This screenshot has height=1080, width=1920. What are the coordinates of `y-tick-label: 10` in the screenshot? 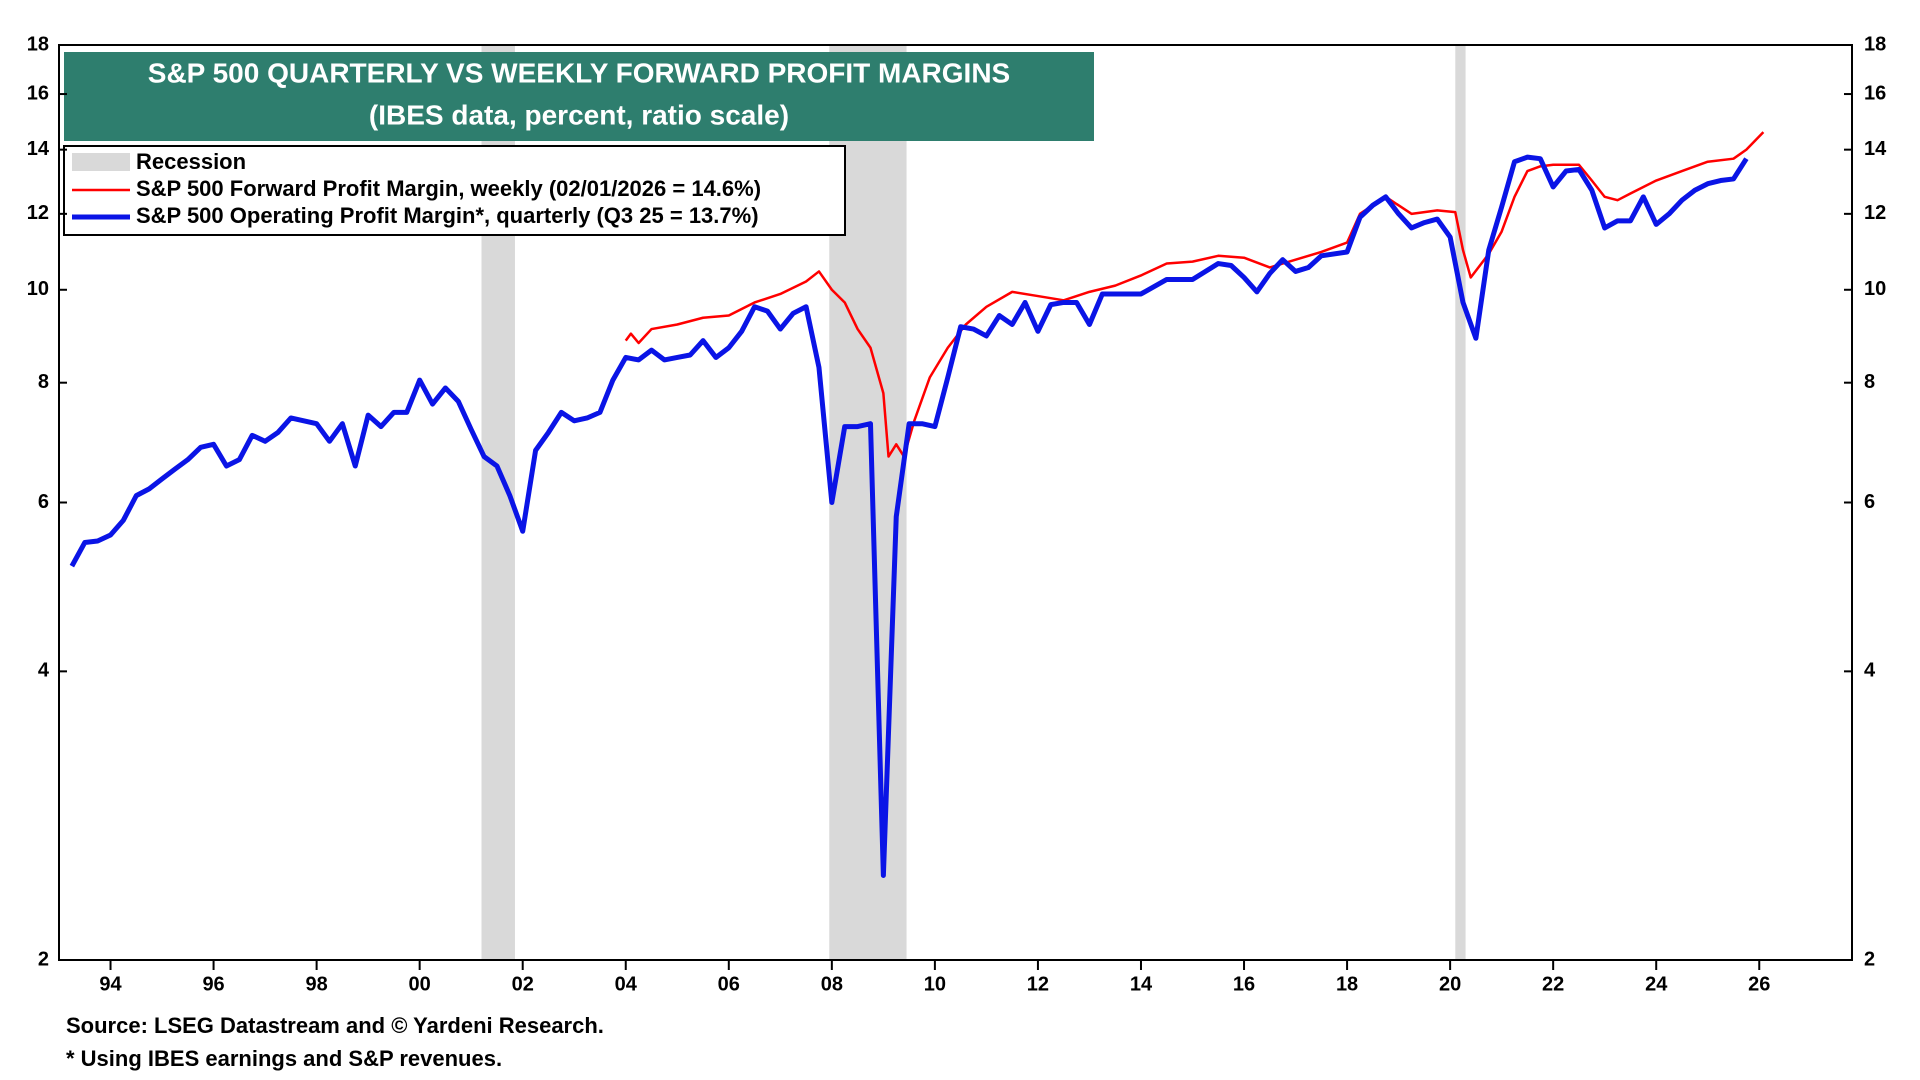 It's located at (38, 289).